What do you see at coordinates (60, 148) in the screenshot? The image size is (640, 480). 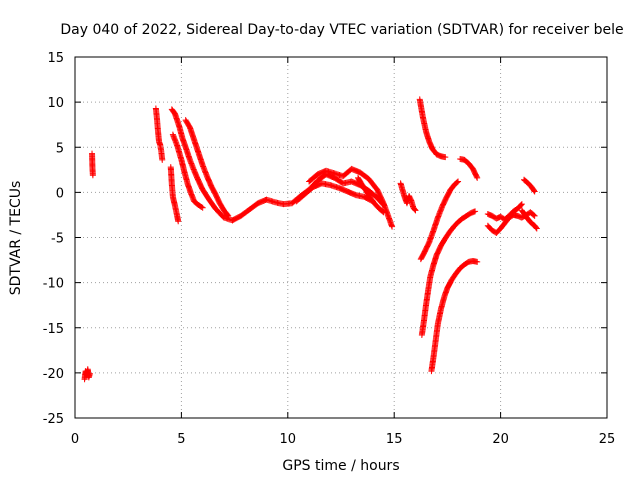 I see `y-tick-label: 5` at bounding box center [60, 148].